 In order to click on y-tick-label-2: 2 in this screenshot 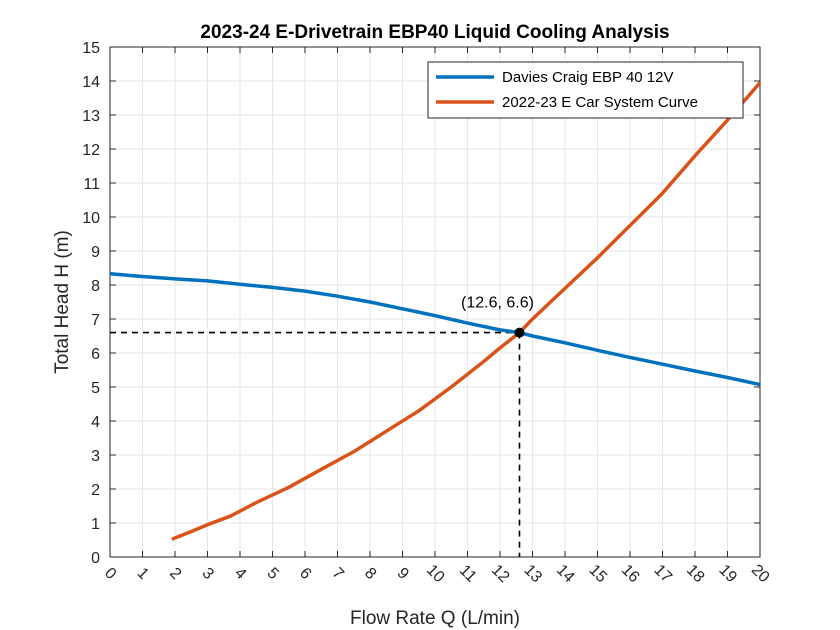, I will do `click(95, 490)`.